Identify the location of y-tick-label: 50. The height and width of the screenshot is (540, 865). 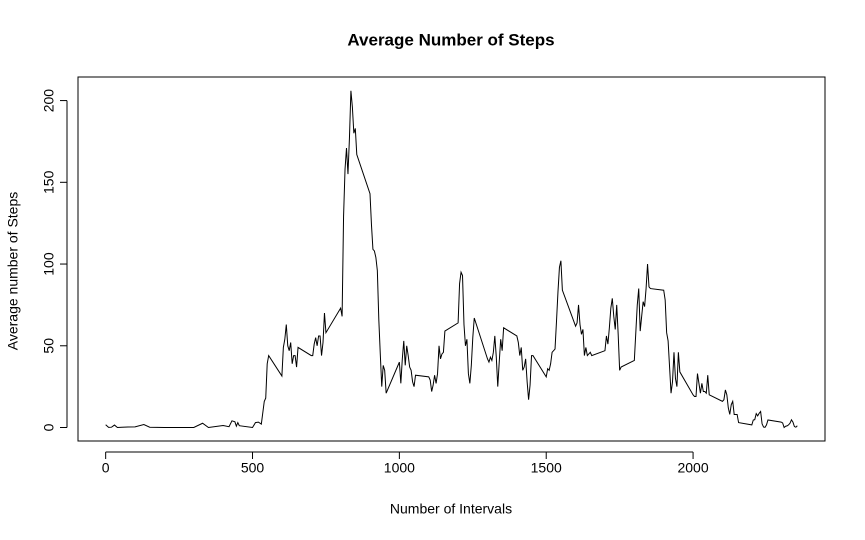
(49, 346).